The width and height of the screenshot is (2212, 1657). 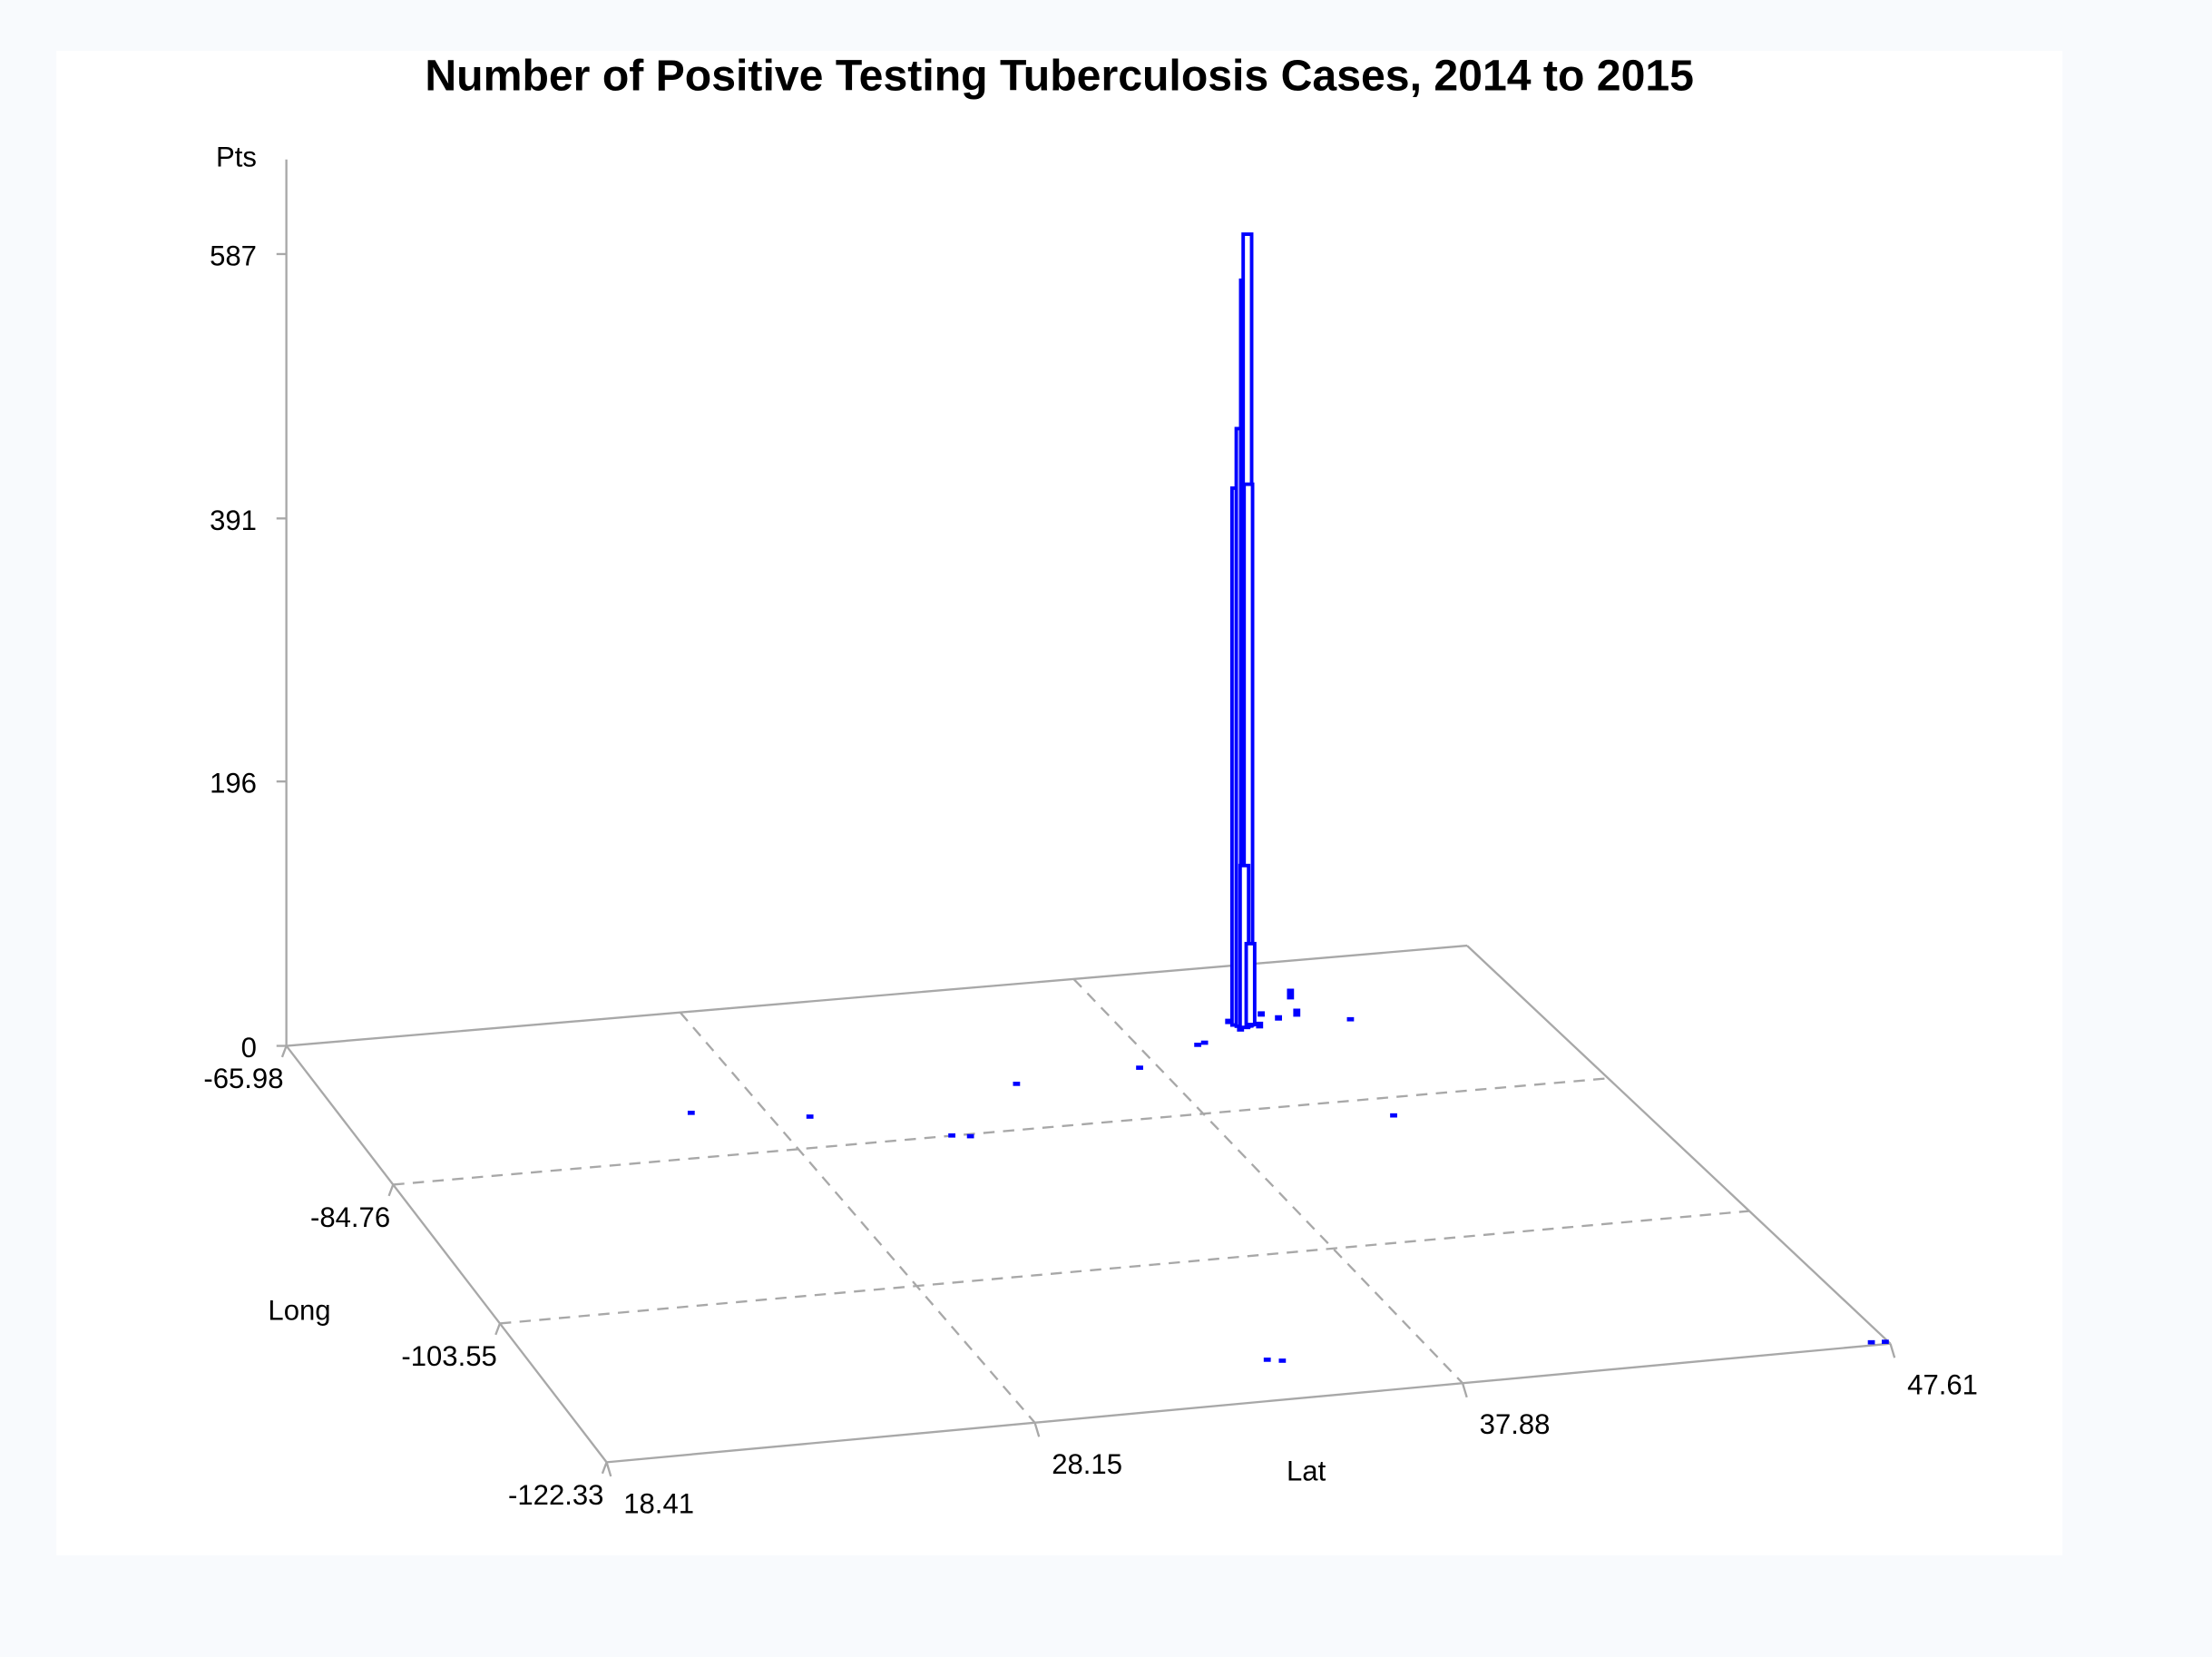 What do you see at coordinates (1306, 1471) in the screenshot?
I see `x-axis-label: Lat` at bounding box center [1306, 1471].